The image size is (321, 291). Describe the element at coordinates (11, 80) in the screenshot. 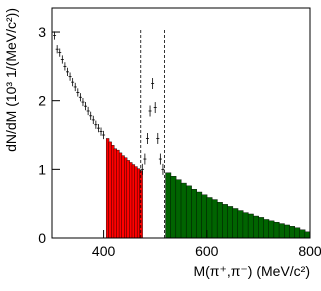

I see `y-axis-label: dN/dM (10³ 1/(MeV/c²))` at that location.